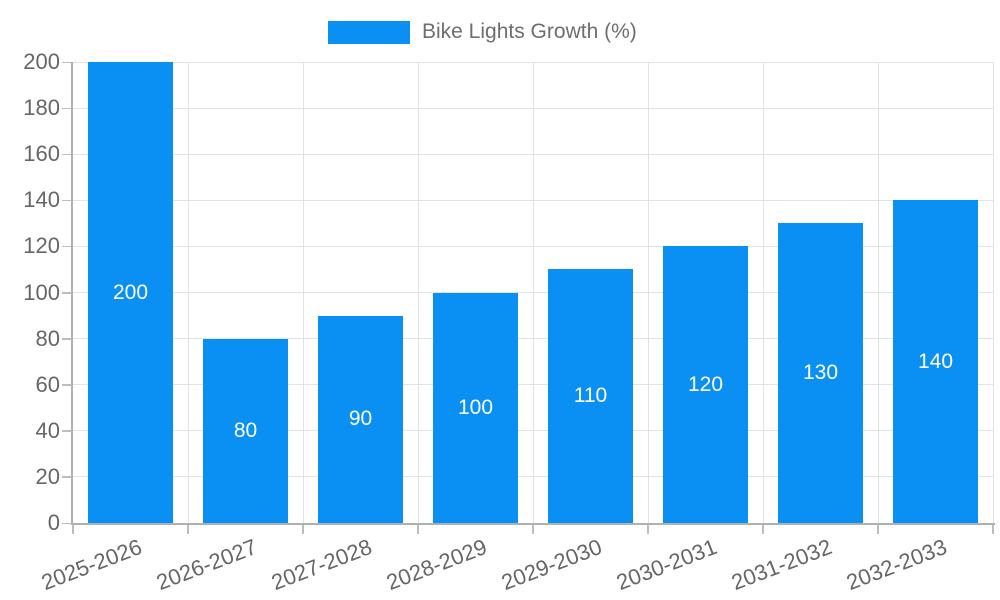  I want to click on bar-2026-2027: 80, so click(245, 430).